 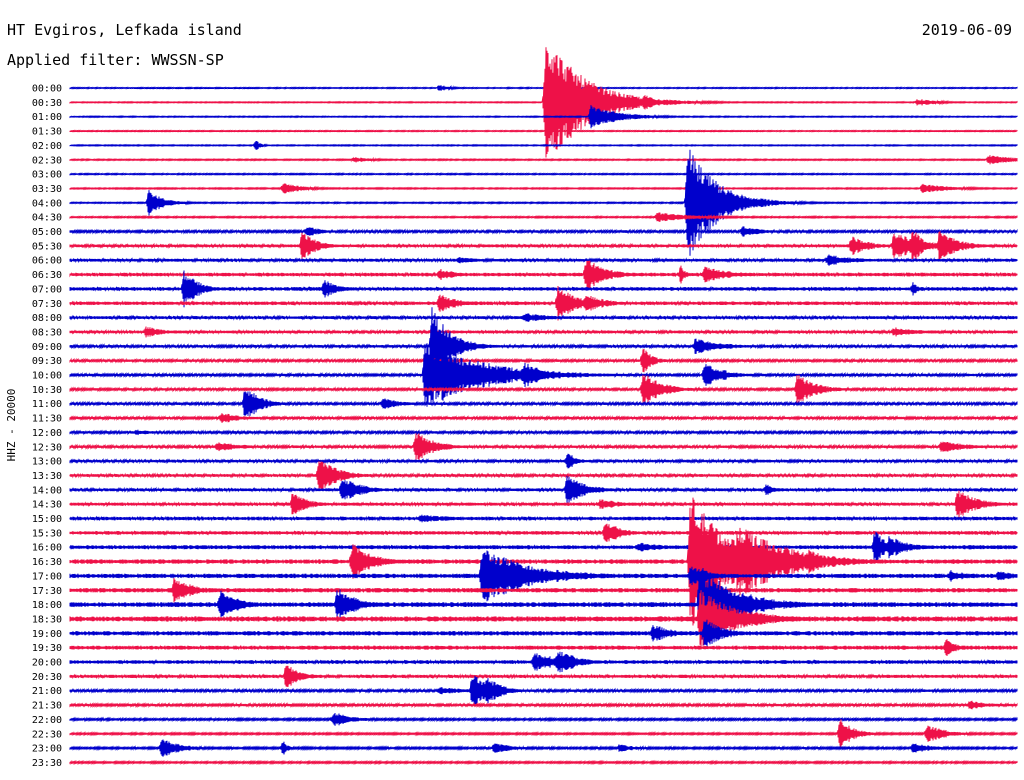 I want to click on time-label: 16:00, so click(x=47, y=548).